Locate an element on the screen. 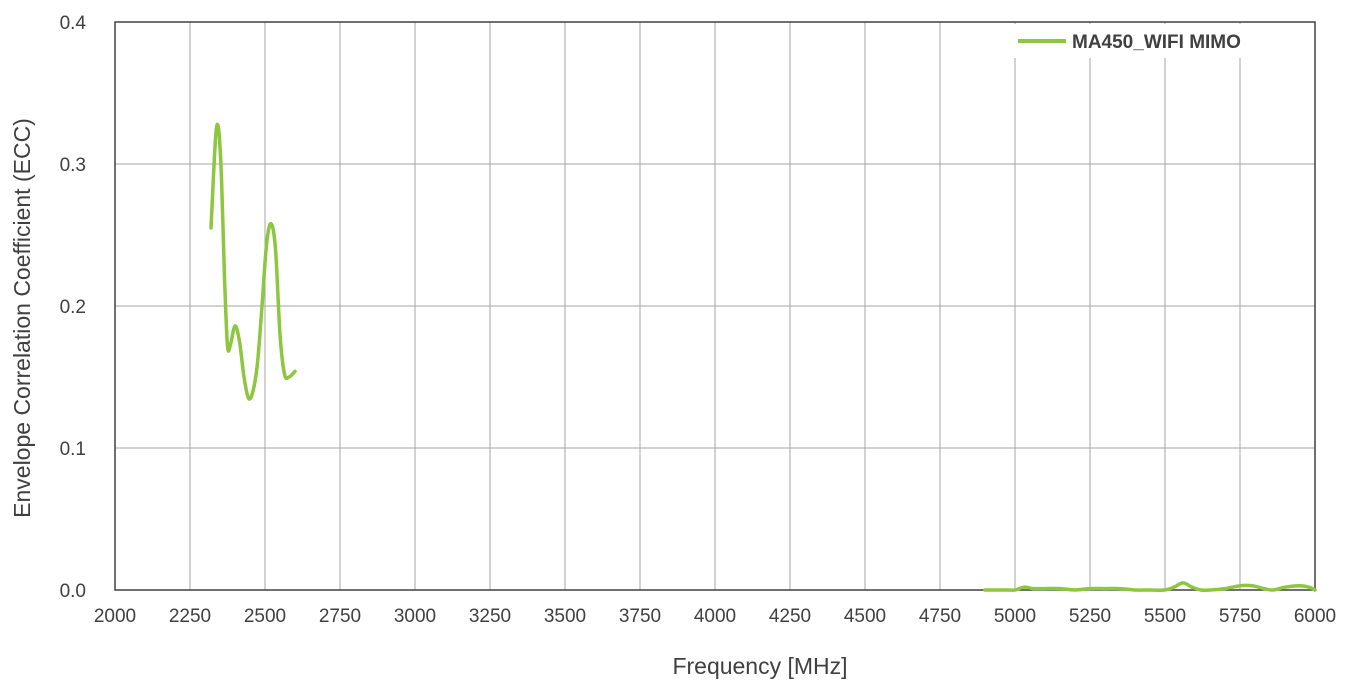  x-tick-label: 2250 is located at coordinates (190, 616).